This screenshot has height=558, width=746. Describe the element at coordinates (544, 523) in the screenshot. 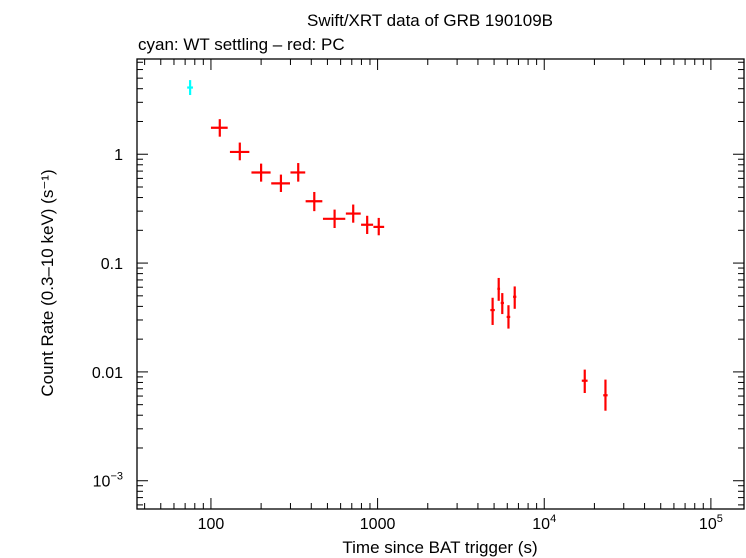

I see `x-tick-label: 10⁴` at that location.